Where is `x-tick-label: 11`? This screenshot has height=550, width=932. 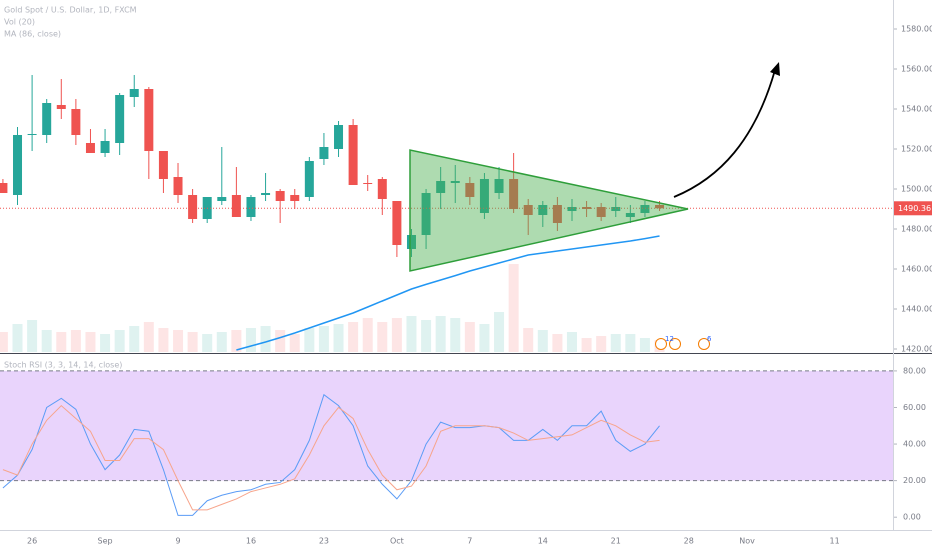
x-tick-label: 11 is located at coordinates (835, 541).